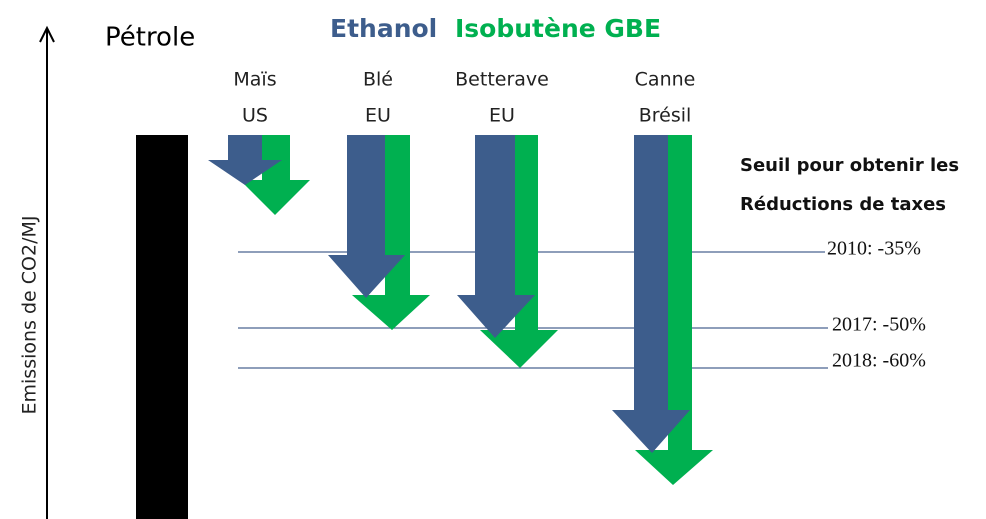 This screenshot has height=519, width=986. Describe the element at coordinates (47, 34) in the screenshot. I see `y-axis-head` at that location.